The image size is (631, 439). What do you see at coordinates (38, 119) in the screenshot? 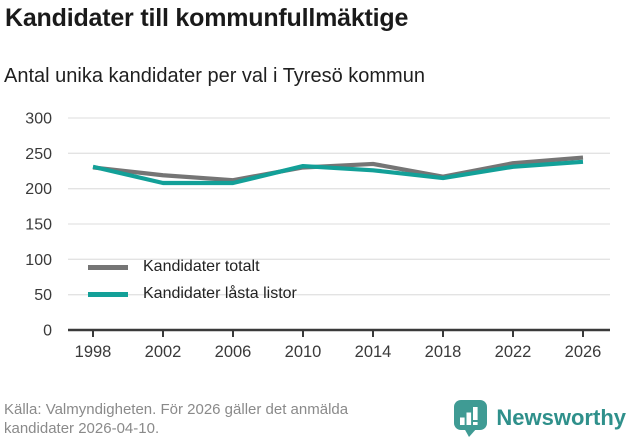
I see `svg-text: 300` at bounding box center [38, 119].